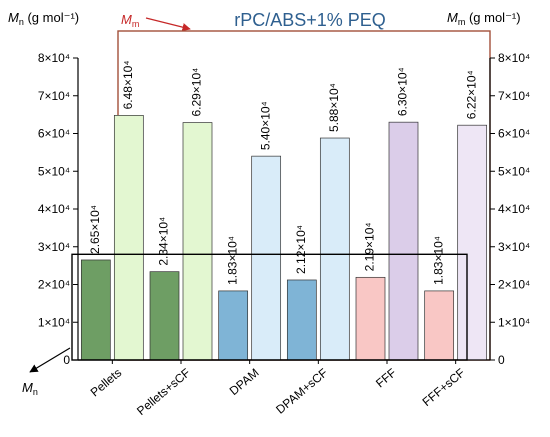 This screenshot has width=550, height=437. I want to click on y-tick-label-right-0: 0, so click(501, 360).